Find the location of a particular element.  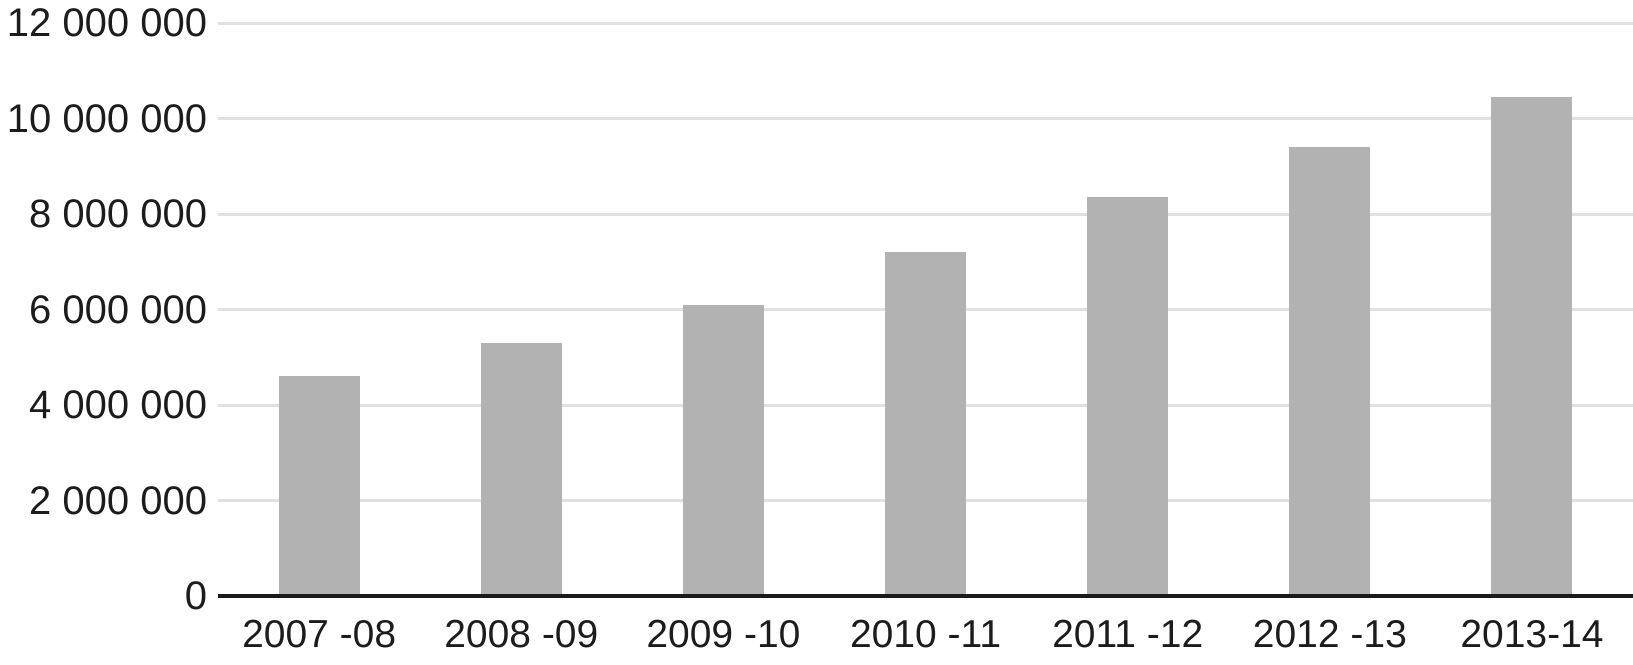

x-axis-category-label: 2008 -09 is located at coordinates (521, 634).